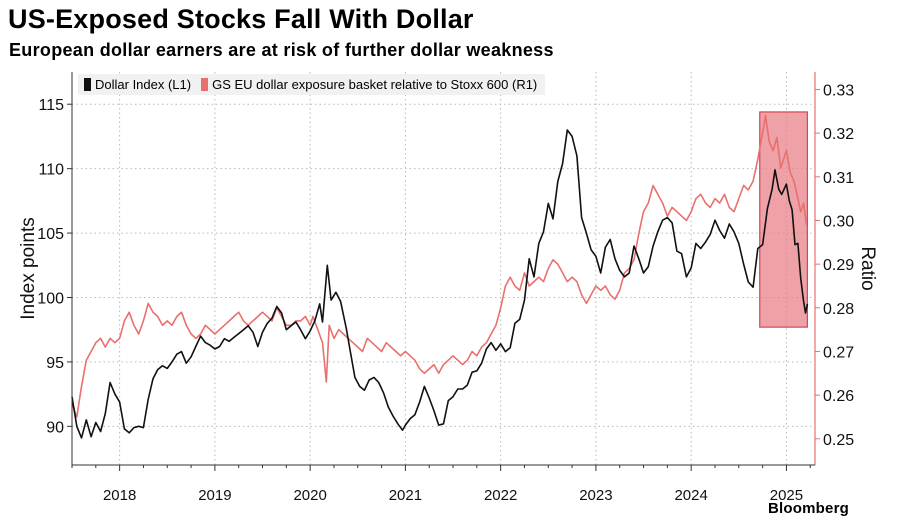 The width and height of the screenshot is (900, 517). What do you see at coordinates (838, 440) in the screenshot?
I see `right-tick-label: 0.25` at bounding box center [838, 440].